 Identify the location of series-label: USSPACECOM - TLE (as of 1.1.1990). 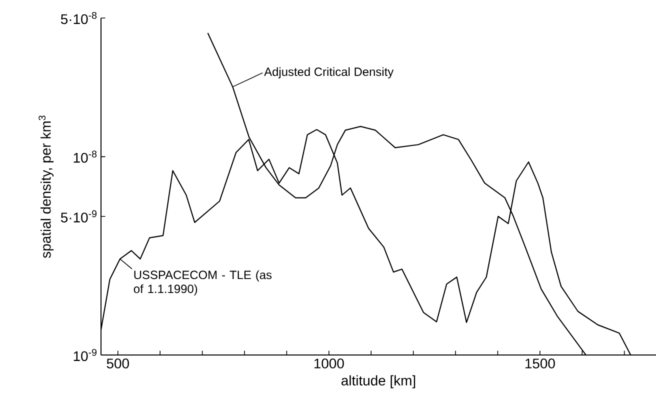
(203, 283).